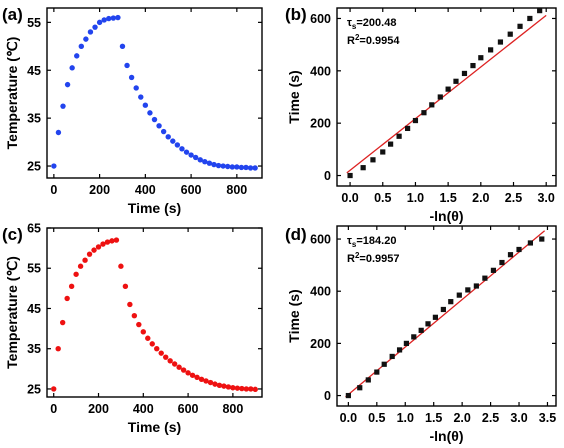  What do you see at coordinates (294, 96) in the screenshot?
I see `y-axis-label: Time (s)` at bounding box center [294, 96].